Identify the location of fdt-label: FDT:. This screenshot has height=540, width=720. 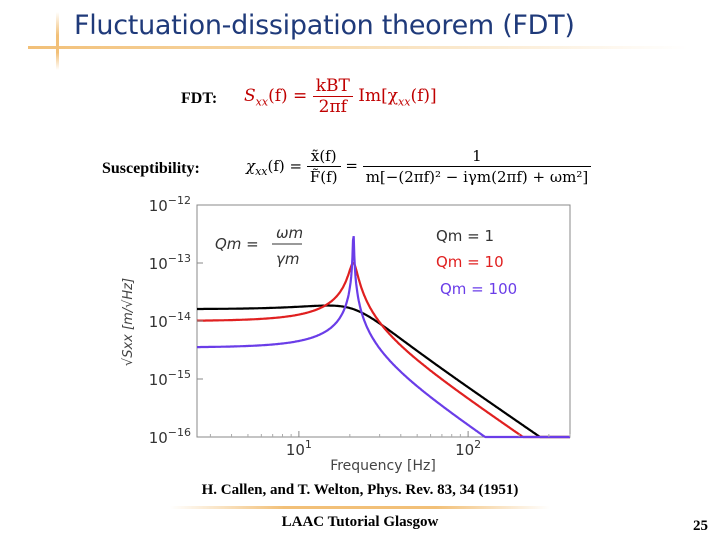
(199, 98).